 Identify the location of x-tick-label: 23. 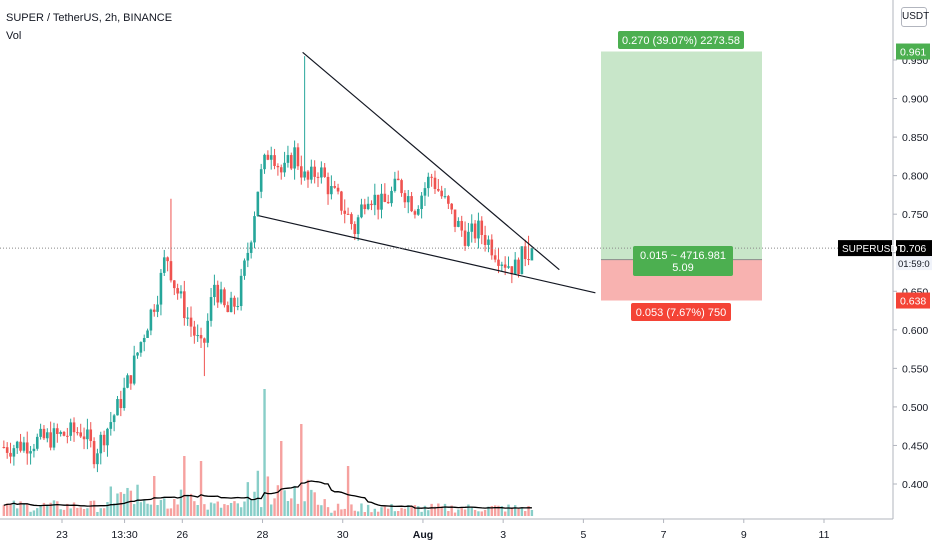
(62, 535).